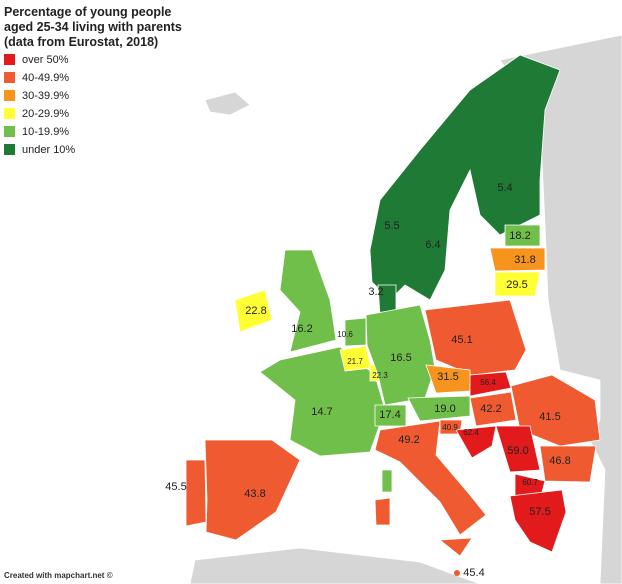 This screenshot has height=584, width=622. I want to click on legend-label: 10-19.9%, so click(45, 132).